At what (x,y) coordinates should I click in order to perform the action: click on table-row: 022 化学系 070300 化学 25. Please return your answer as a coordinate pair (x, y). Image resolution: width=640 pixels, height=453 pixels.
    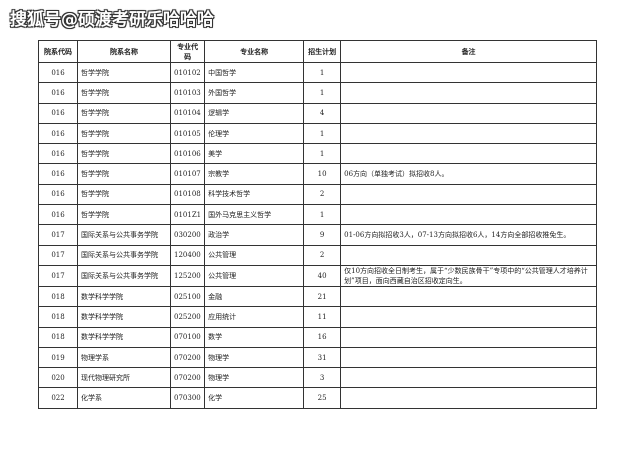
    Looking at the image, I should click on (317, 398).